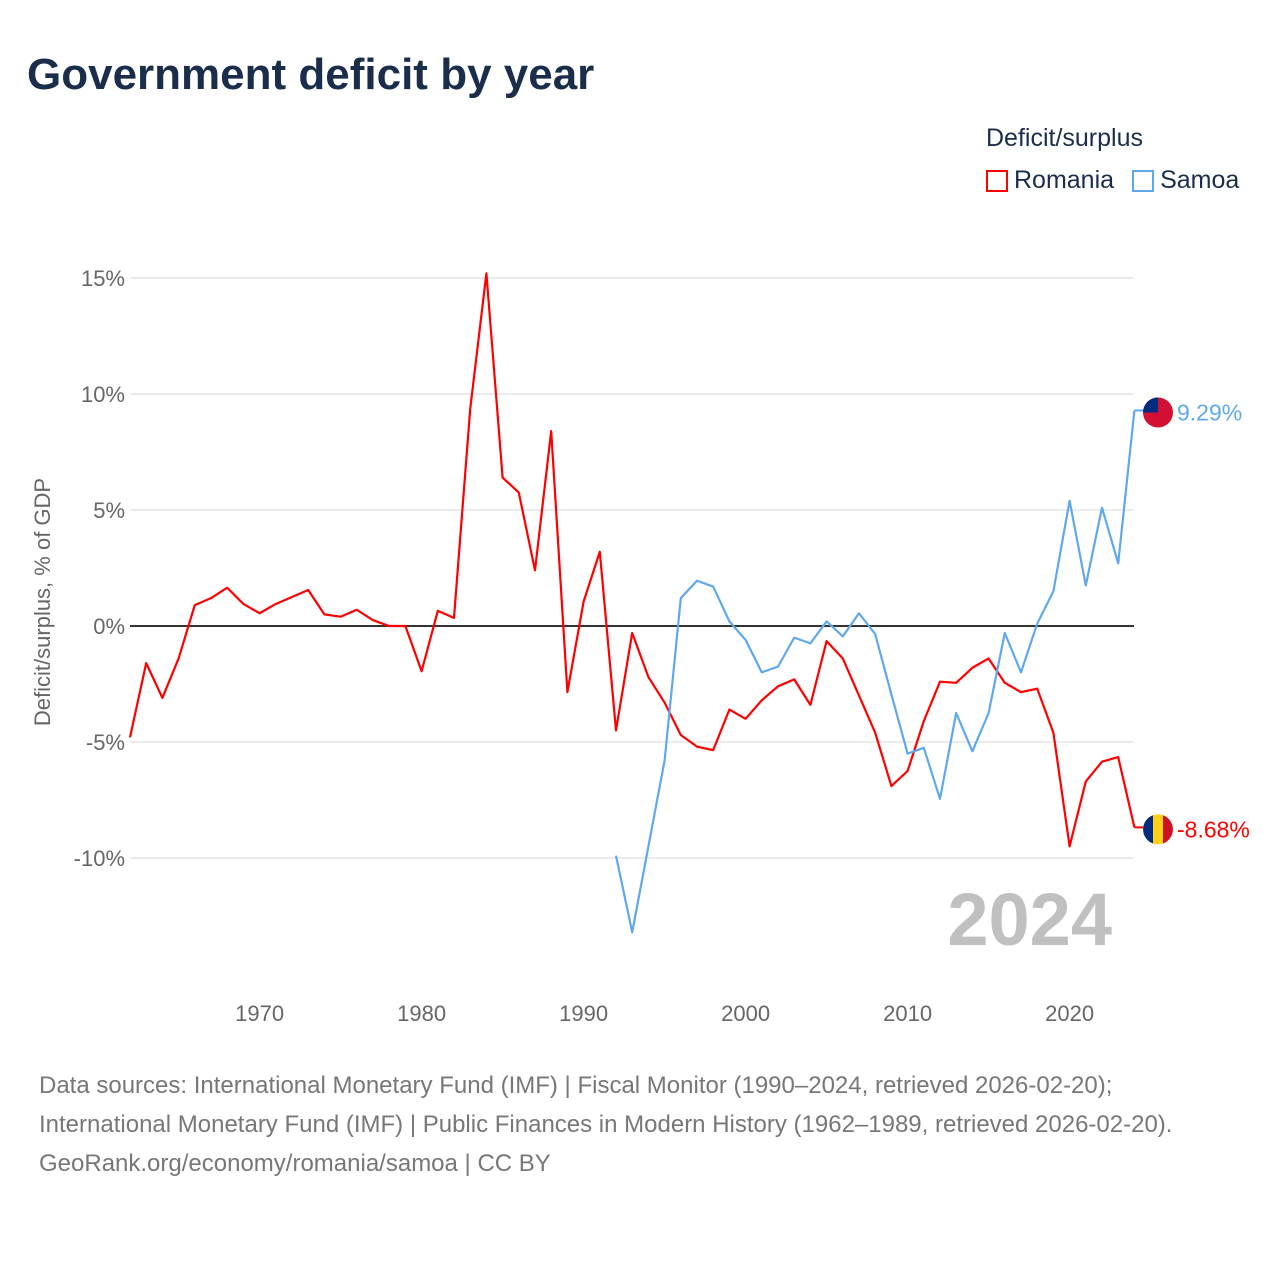  I want to click on x-tick-label: 1970, so click(259, 1013).